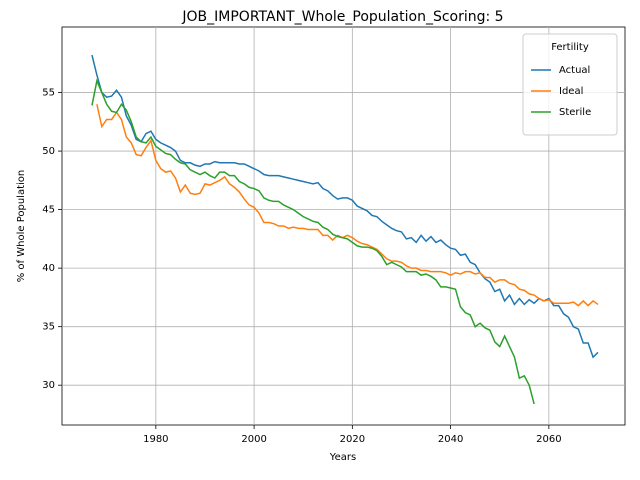  Describe the element at coordinates (155, 439) in the screenshot. I see `x-tick-label: 1980` at that location.